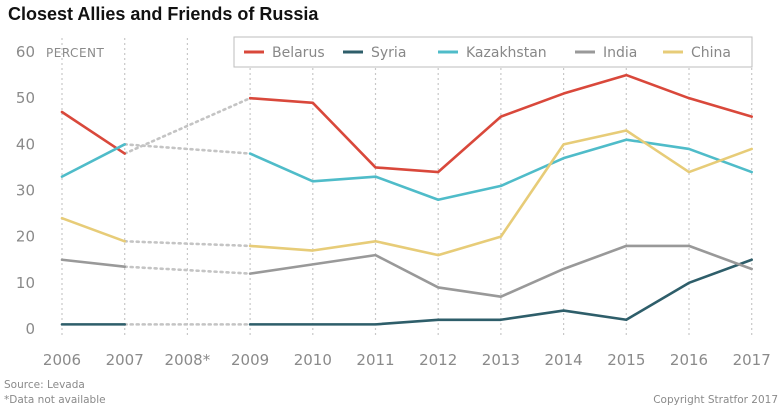 The height and width of the screenshot is (407, 784). Describe the element at coordinates (388, 53) in the screenshot. I see `legend-label-syria: Syria` at that location.